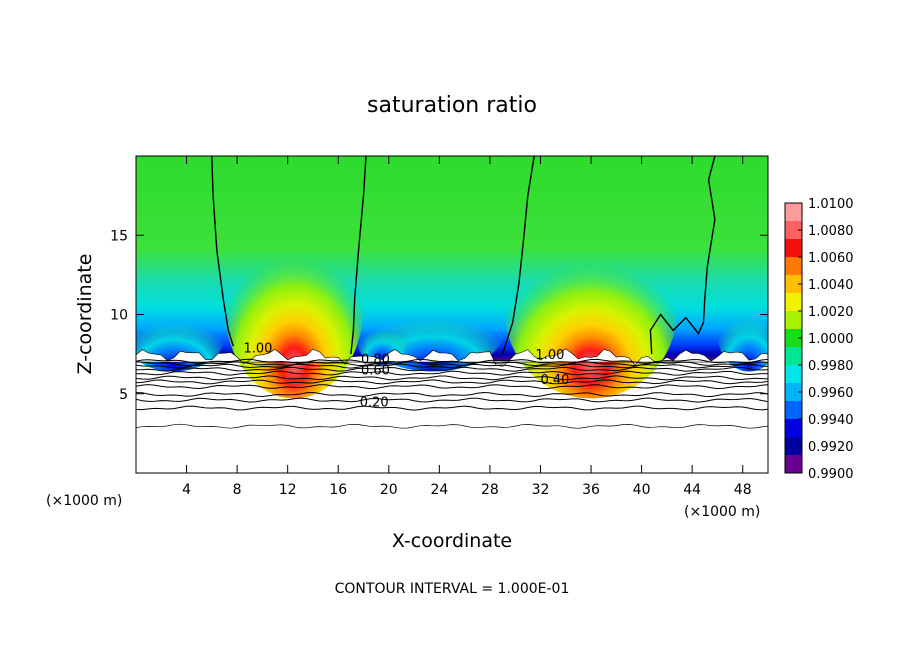 The image size is (904, 654). What do you see at coordinates (119, 236) in the screenshot?
I see `y-tick-label: 15` at bounding box center [119, 236].